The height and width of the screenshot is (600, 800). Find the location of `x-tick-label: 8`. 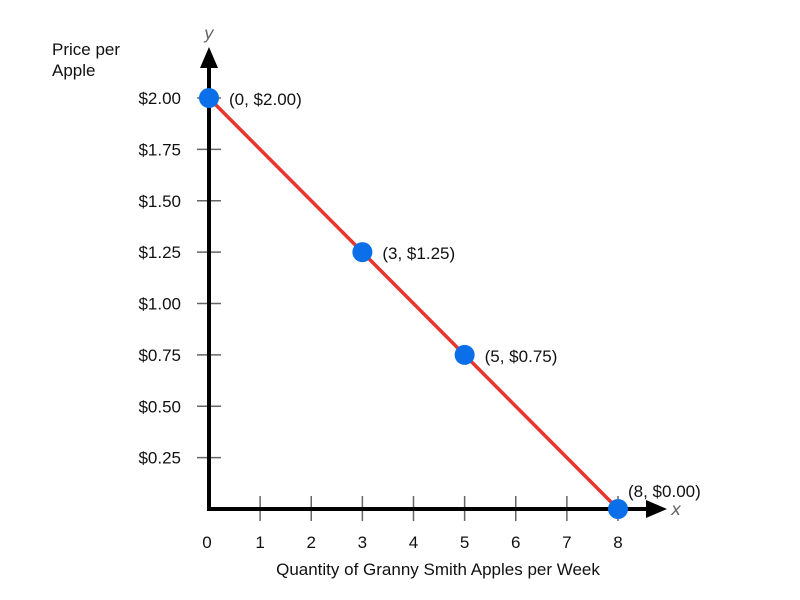

x-tick-label: 8 is located at coordinates (617, 542).